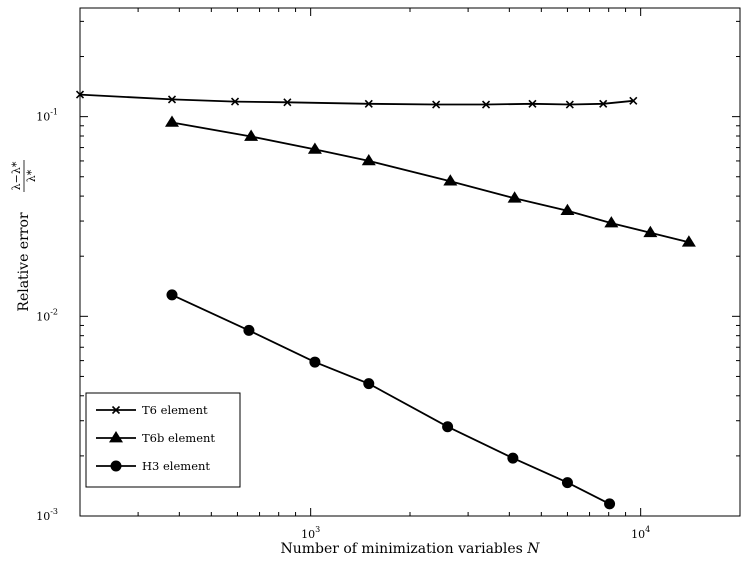 This screenshot has height=564, width=748. Describe the element at coordinates (310, 533) in the screenshot. I see `x-tick-label: 10³` at that location.